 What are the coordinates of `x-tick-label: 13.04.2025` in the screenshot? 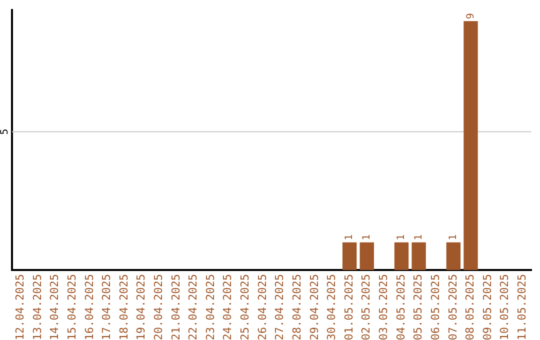 It's located at (37, 307).